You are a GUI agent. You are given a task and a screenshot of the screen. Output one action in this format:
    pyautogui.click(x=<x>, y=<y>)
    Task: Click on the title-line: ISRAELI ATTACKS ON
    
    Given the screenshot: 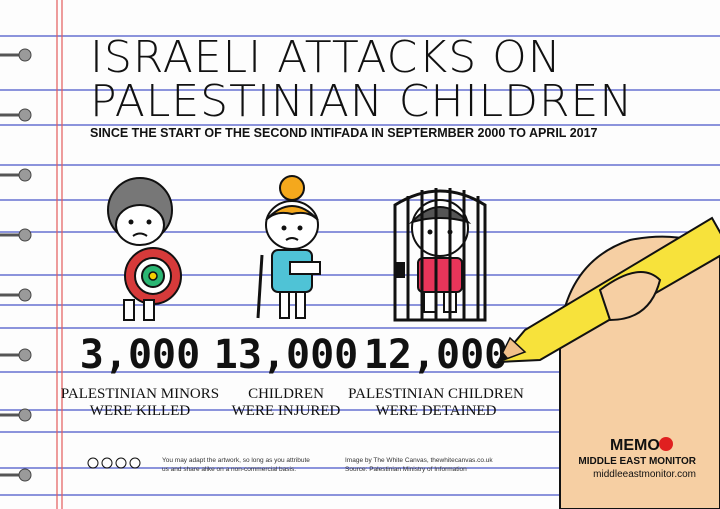 What is the action you would take?
    pyautogui.click(x=326, y=57)
    